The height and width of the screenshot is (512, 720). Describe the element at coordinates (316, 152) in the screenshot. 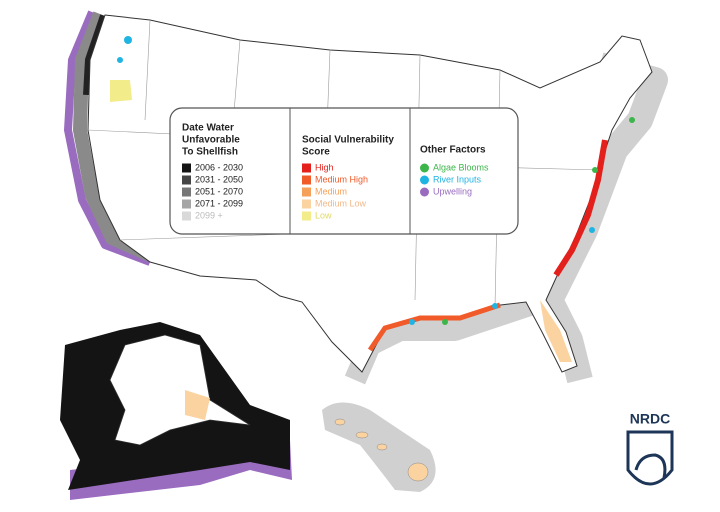

I see `legend-title: Score` at that location.